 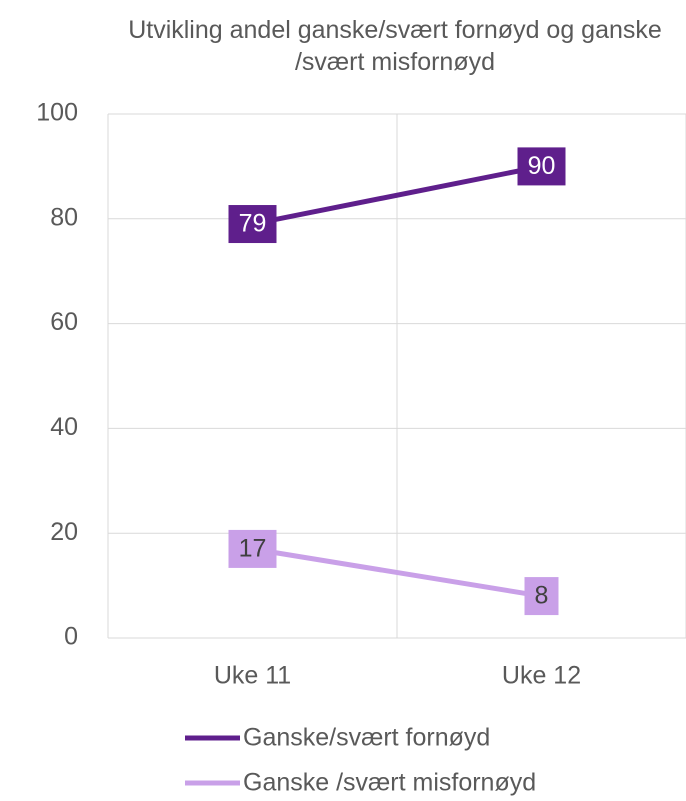 What do you see at coordinates (57, 113) in the screenshot?
I see `y-tick-label: 100` at bounding box center [57, 113].